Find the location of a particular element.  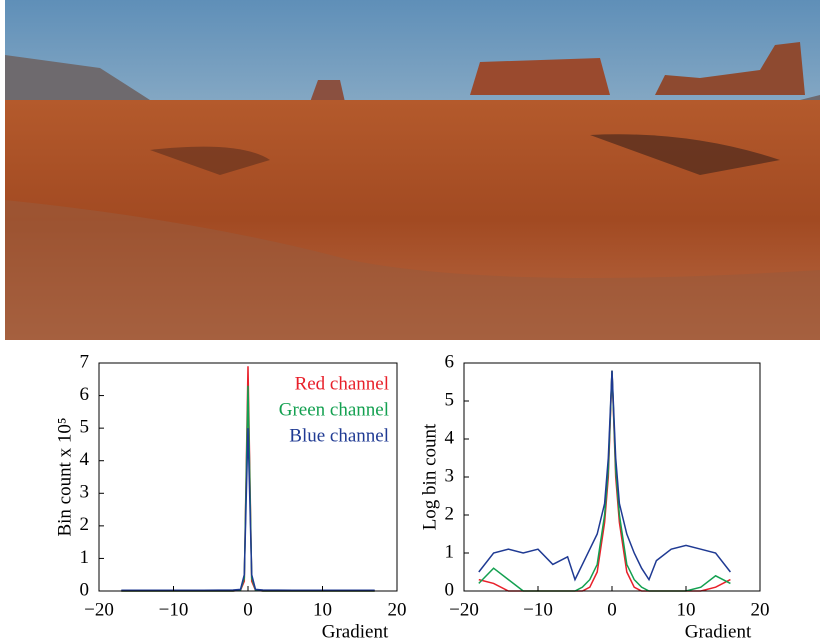

y-axis-label: Log bin count is located at coordinates (429, 476).